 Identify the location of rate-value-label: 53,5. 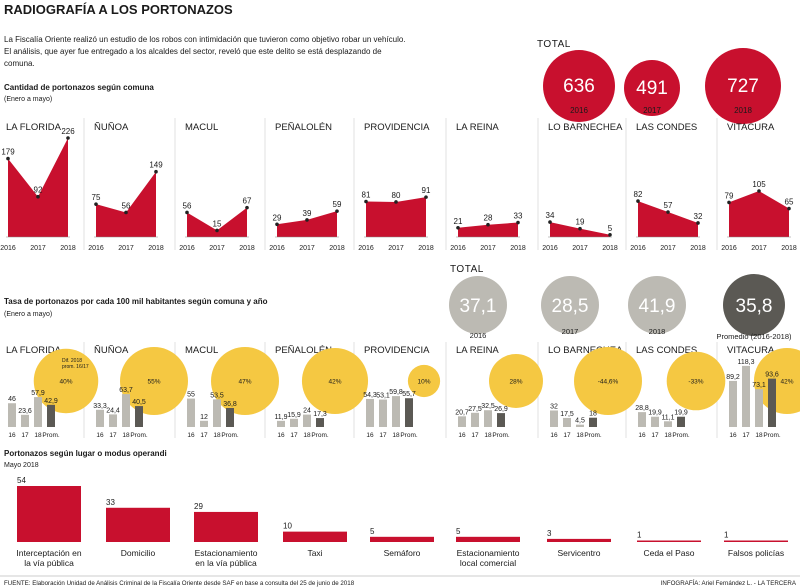
(217, 395).